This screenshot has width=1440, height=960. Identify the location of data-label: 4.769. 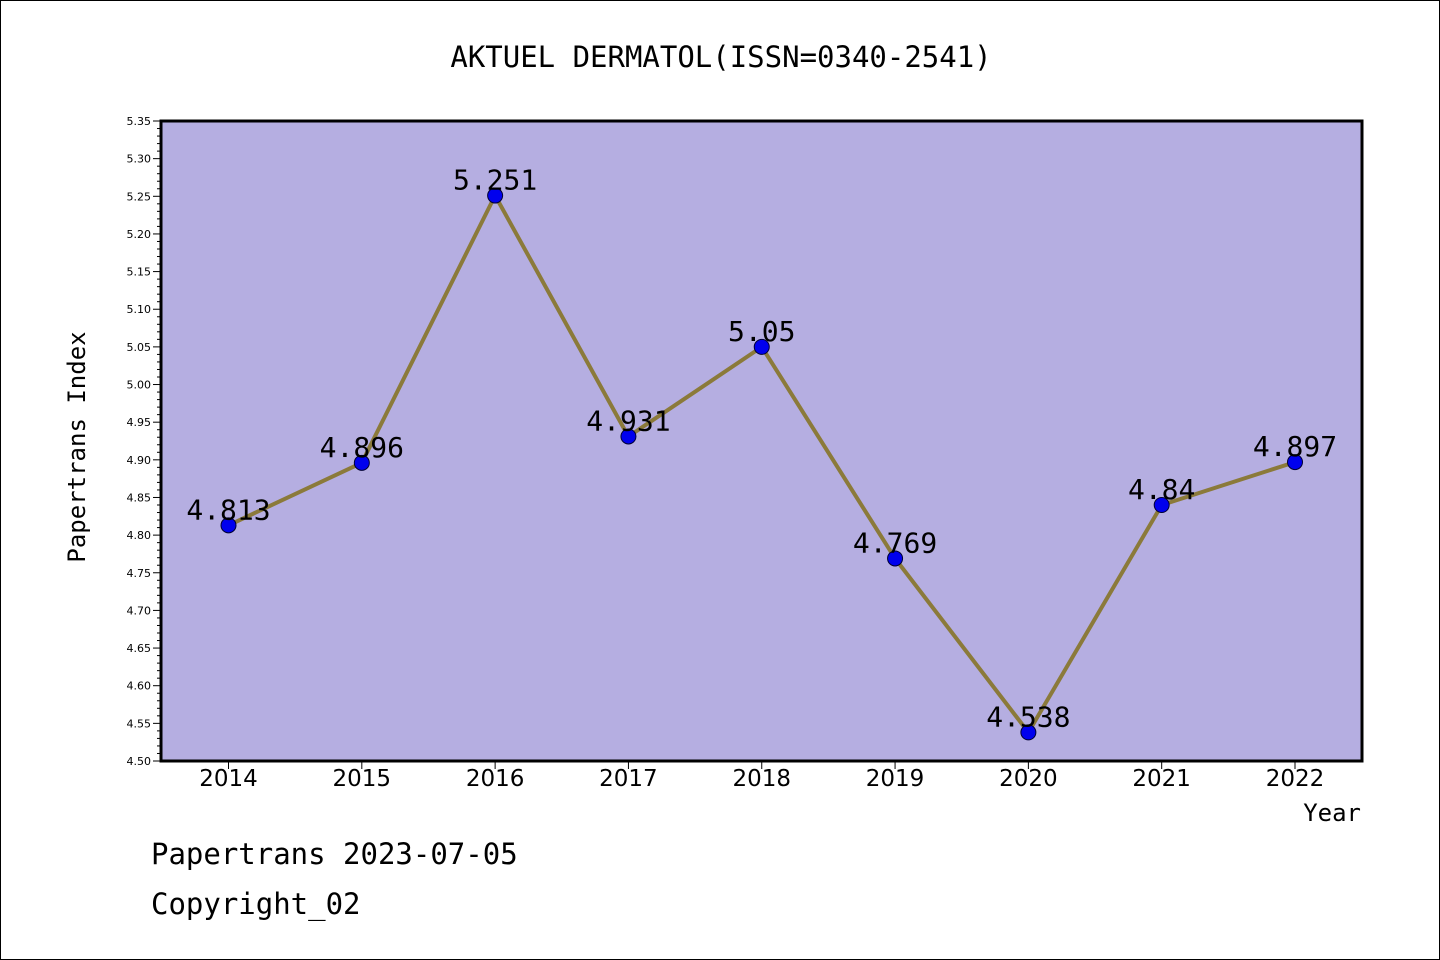
(895, 542).